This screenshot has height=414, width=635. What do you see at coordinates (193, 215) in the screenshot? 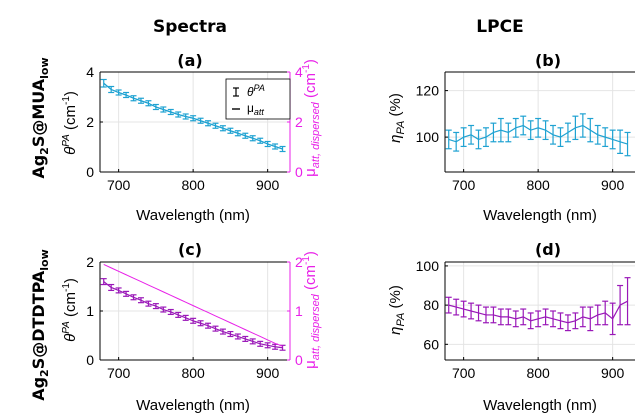
I see `panel-a-xlabel: Wavelength (nm)` at bounding box center [193, 215].